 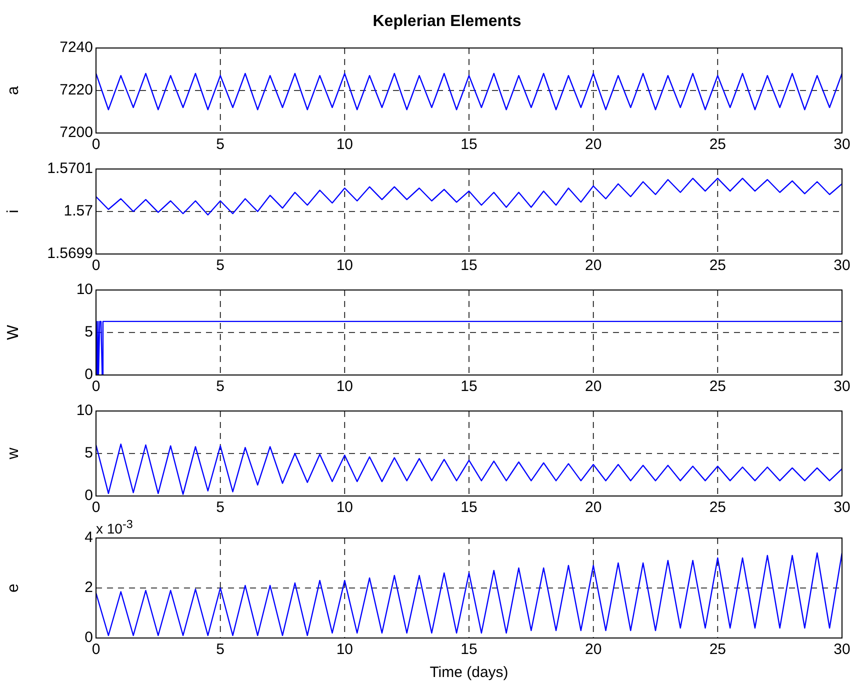 What do you see at coordinates (70, 169) in the screenshot?
I see `y-tick-label: 1.5701` at bounding box center [70, 169].